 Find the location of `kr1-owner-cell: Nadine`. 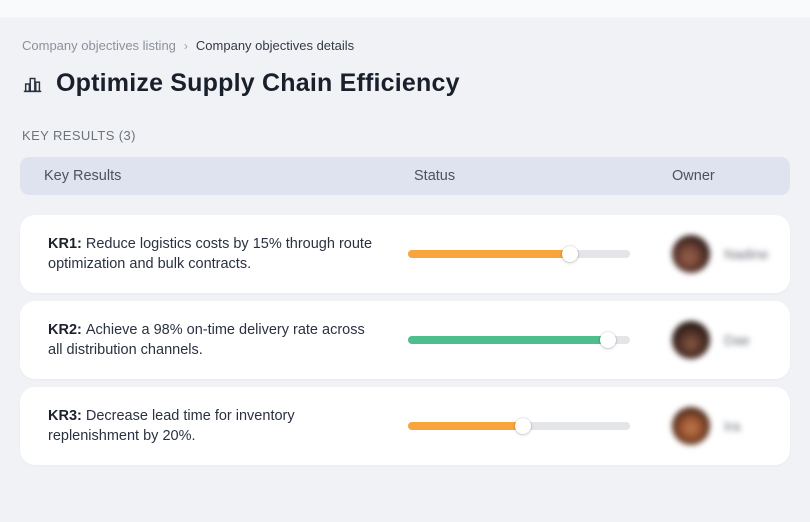

kr1-owner-cell: Nadine is located at coordinates (726, 254).